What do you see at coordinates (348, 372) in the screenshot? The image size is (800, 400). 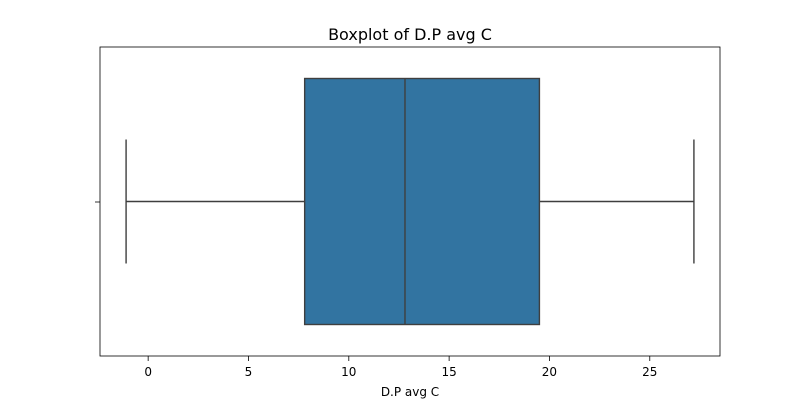 I see `x-tick-label: 10` at bounding box center [348, 372].